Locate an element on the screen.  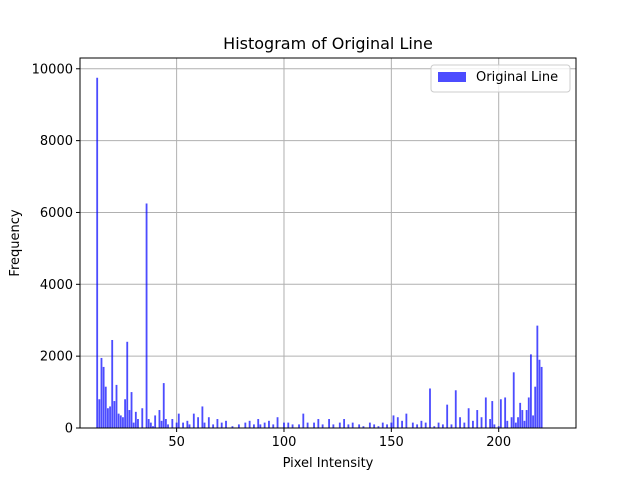
y-axis-label: Frequency is located at coordinates (15, 242).